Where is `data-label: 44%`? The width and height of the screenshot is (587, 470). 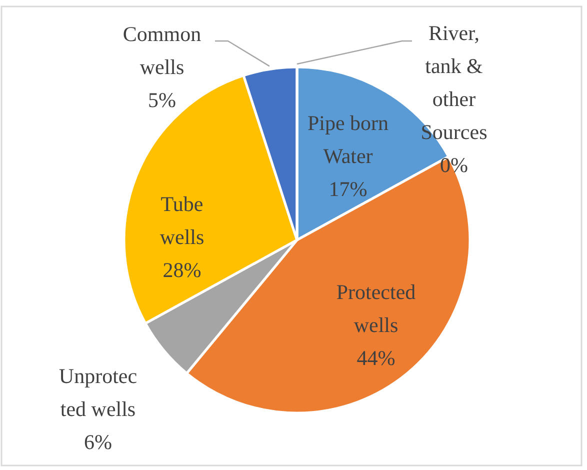 data-label: 44% is located at coordinates (376, 358).